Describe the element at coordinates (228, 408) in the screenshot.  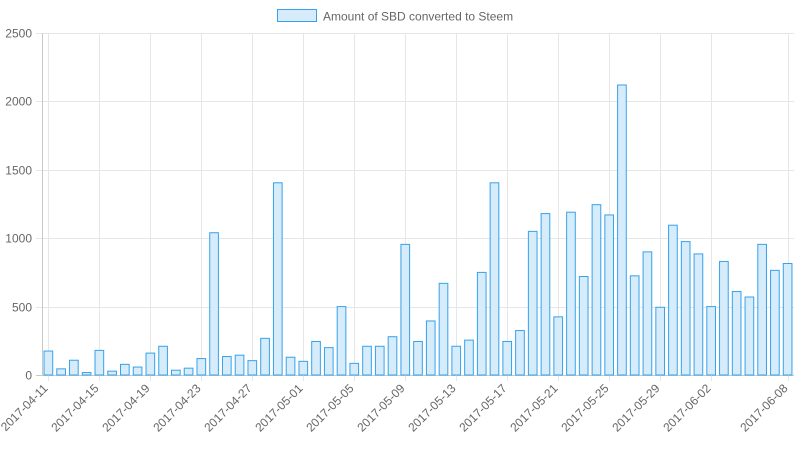
I see `x-tick-label: 2017-04-27` at that location.